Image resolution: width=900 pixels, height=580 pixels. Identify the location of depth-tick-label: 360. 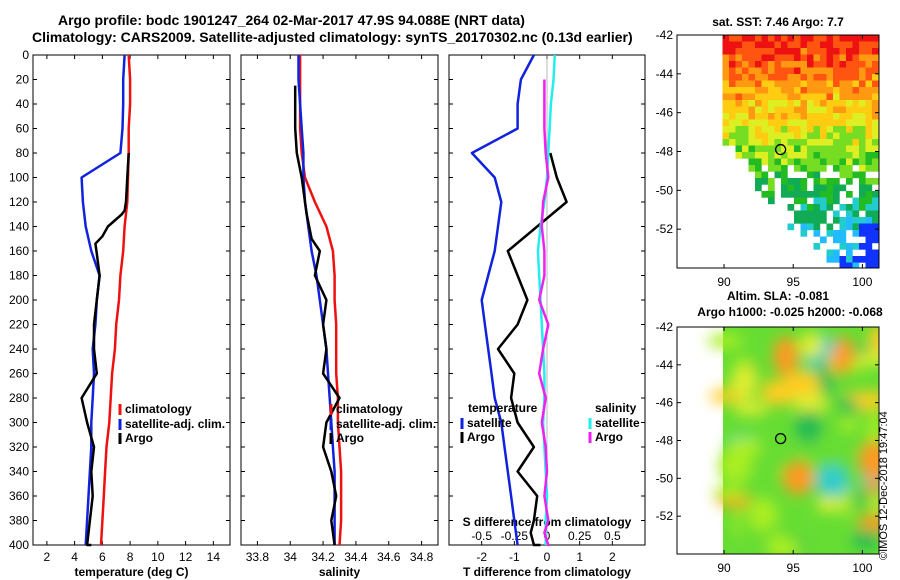
(19, 496).